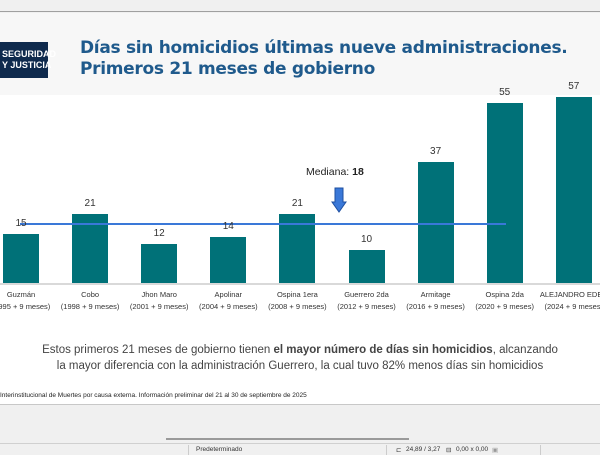  Describe the element at coordinates (300, 424) in the screenshot. I see `workspace-area` at that location.